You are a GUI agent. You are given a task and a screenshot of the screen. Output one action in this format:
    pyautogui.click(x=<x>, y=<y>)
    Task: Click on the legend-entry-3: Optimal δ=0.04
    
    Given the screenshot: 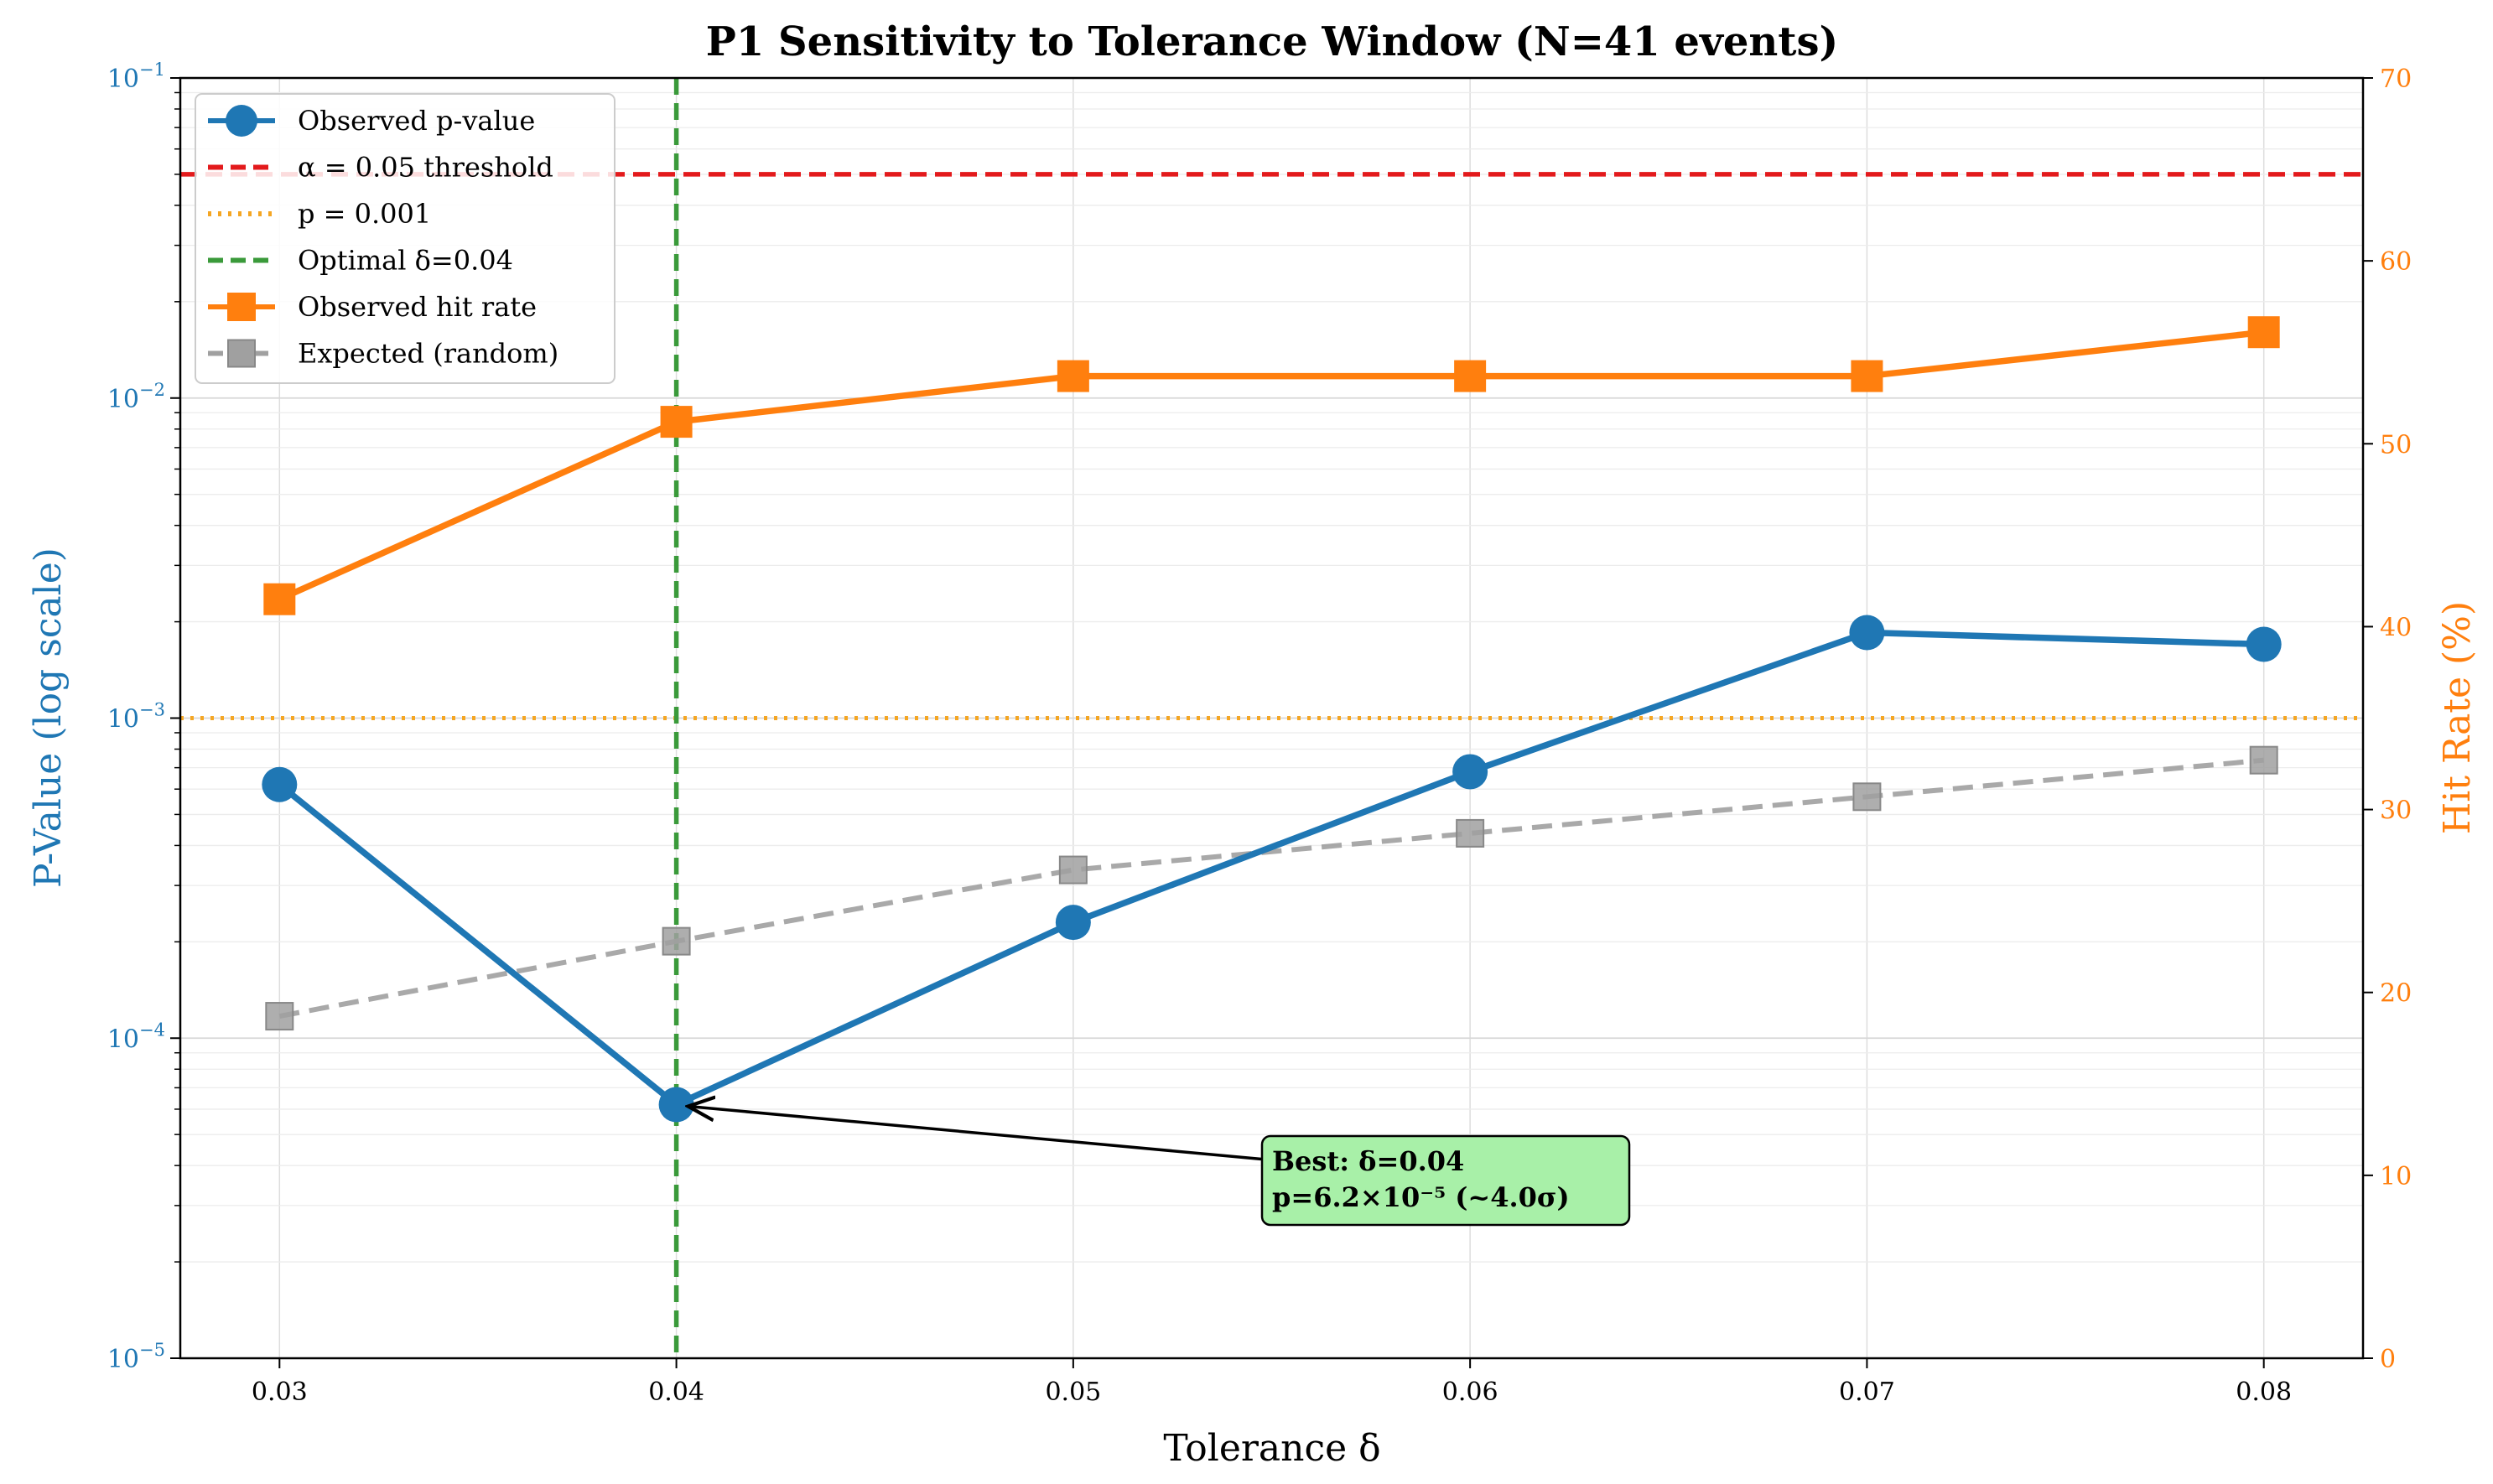 What is the action you would take?
    pyautogui.click(x=360, y=261)
    